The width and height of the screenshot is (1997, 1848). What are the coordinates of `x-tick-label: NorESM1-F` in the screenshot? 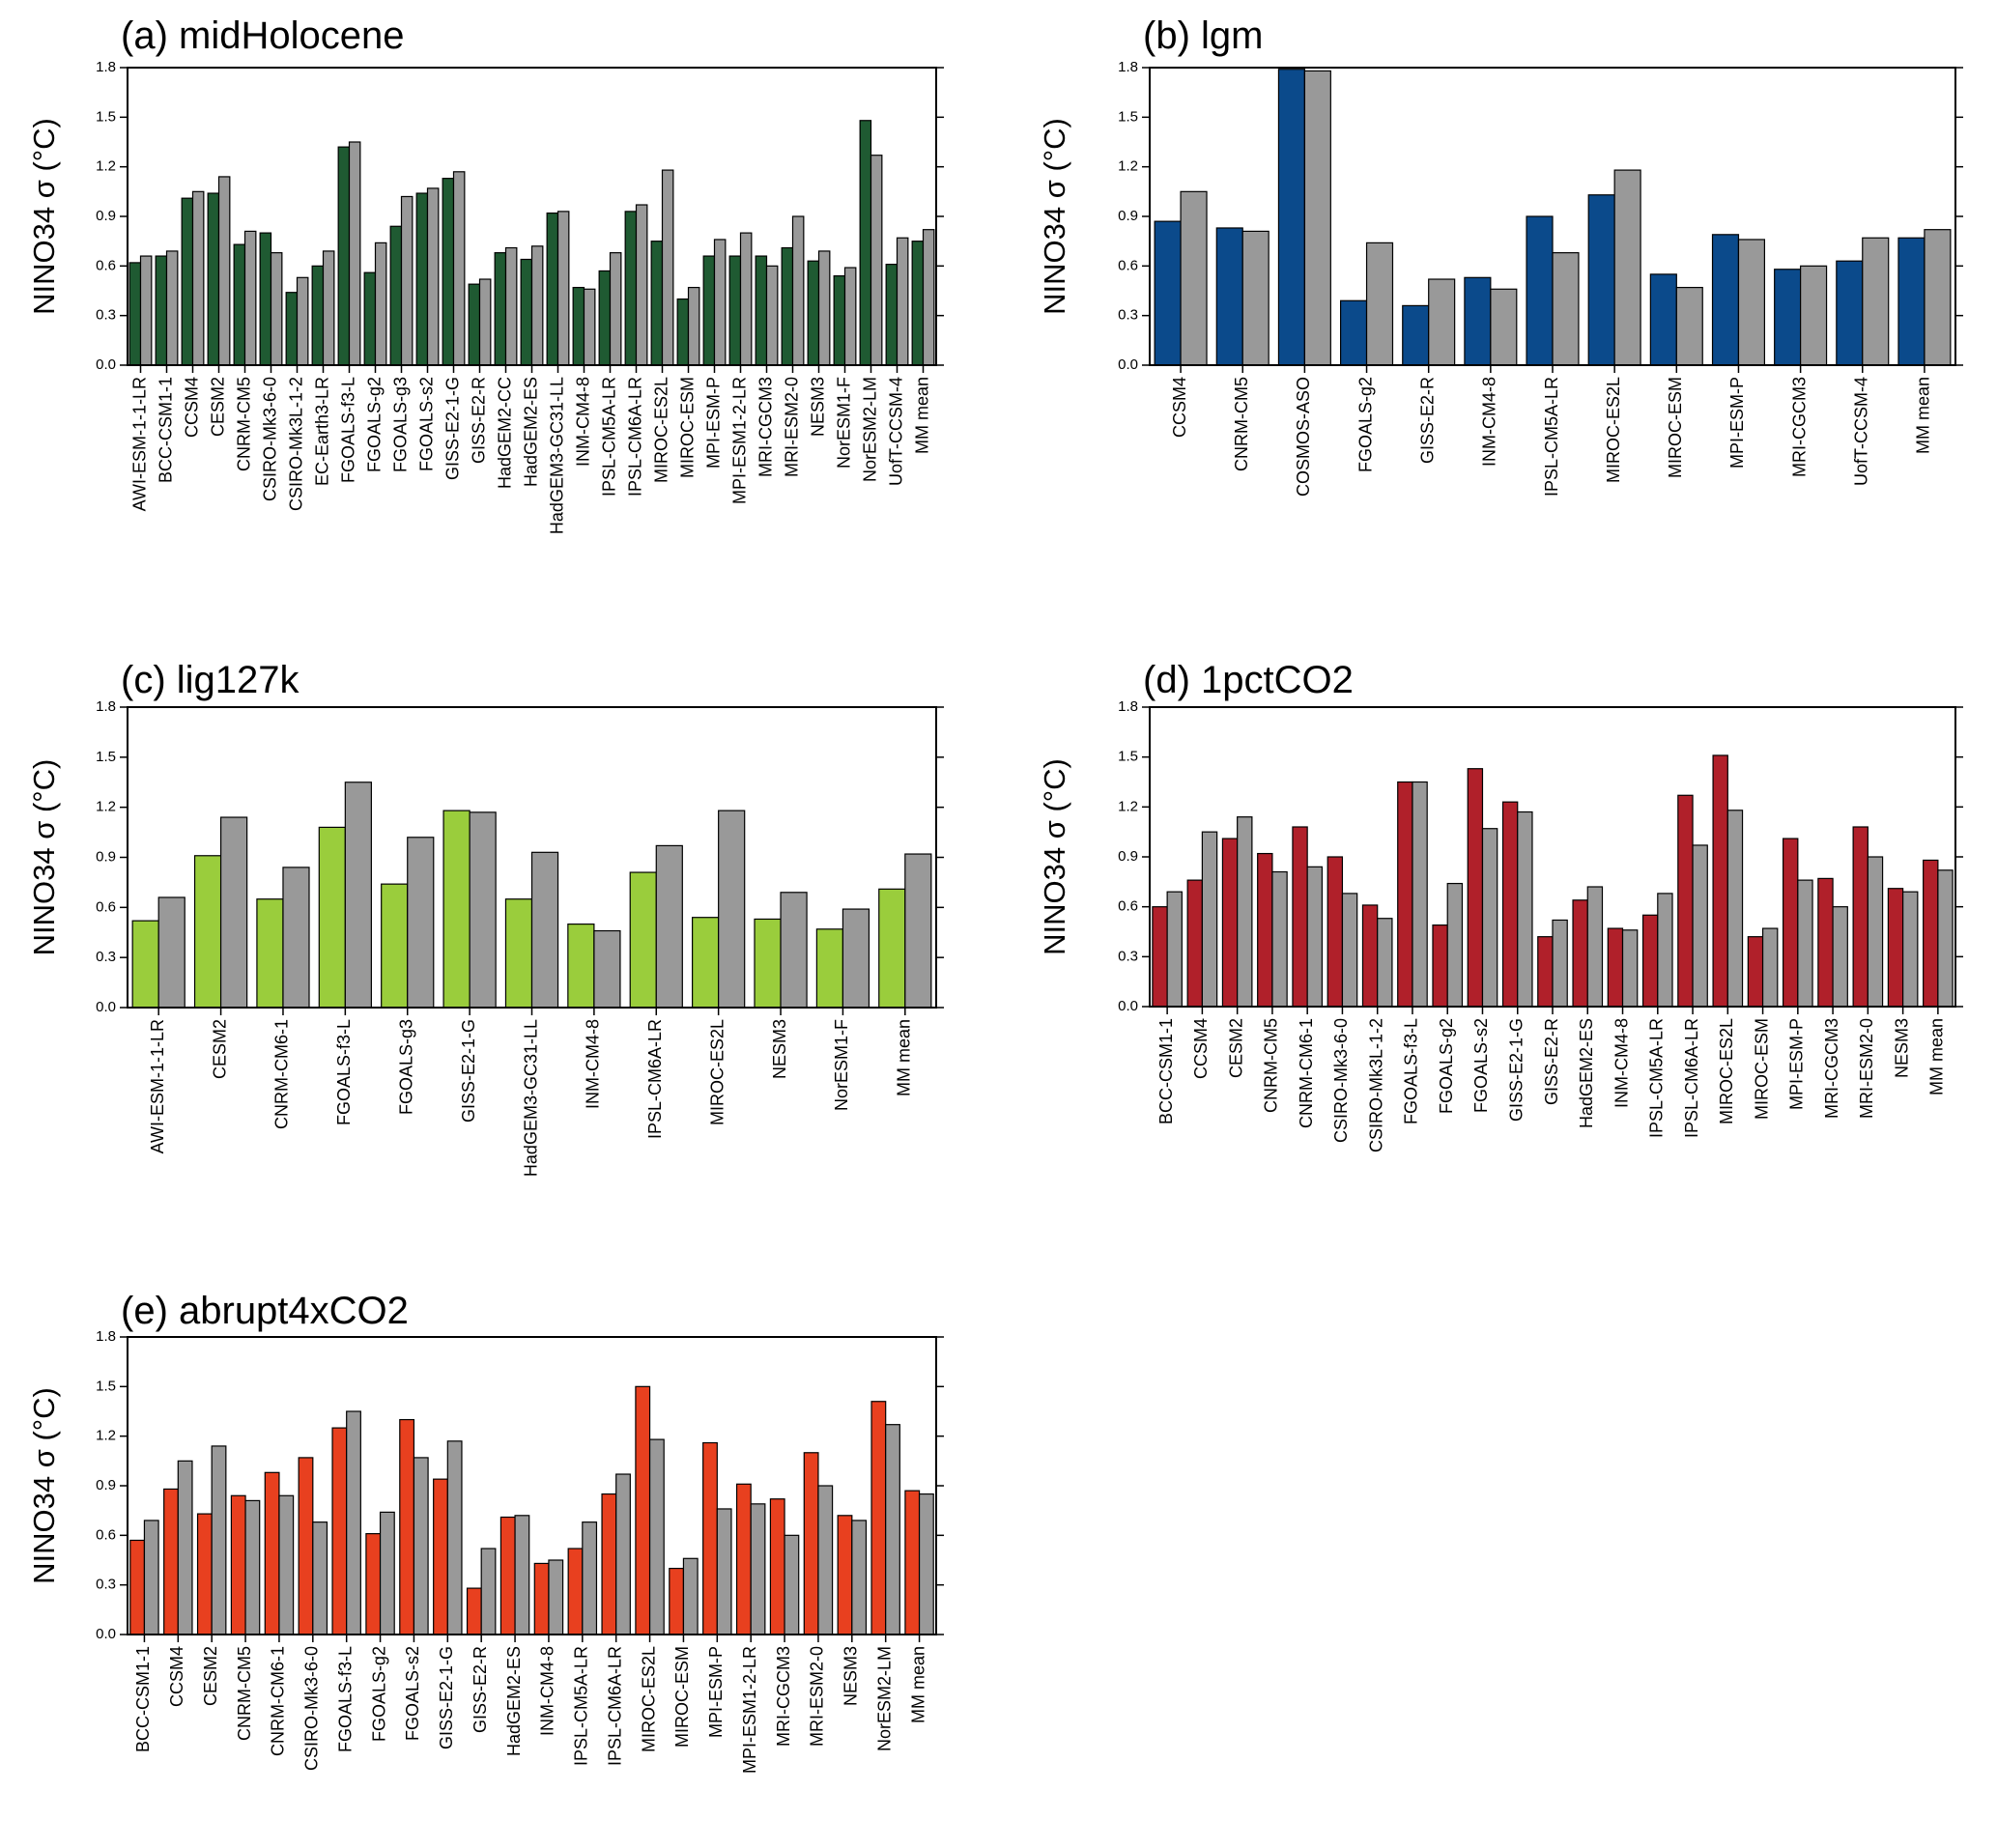 It's located at (843, 423).